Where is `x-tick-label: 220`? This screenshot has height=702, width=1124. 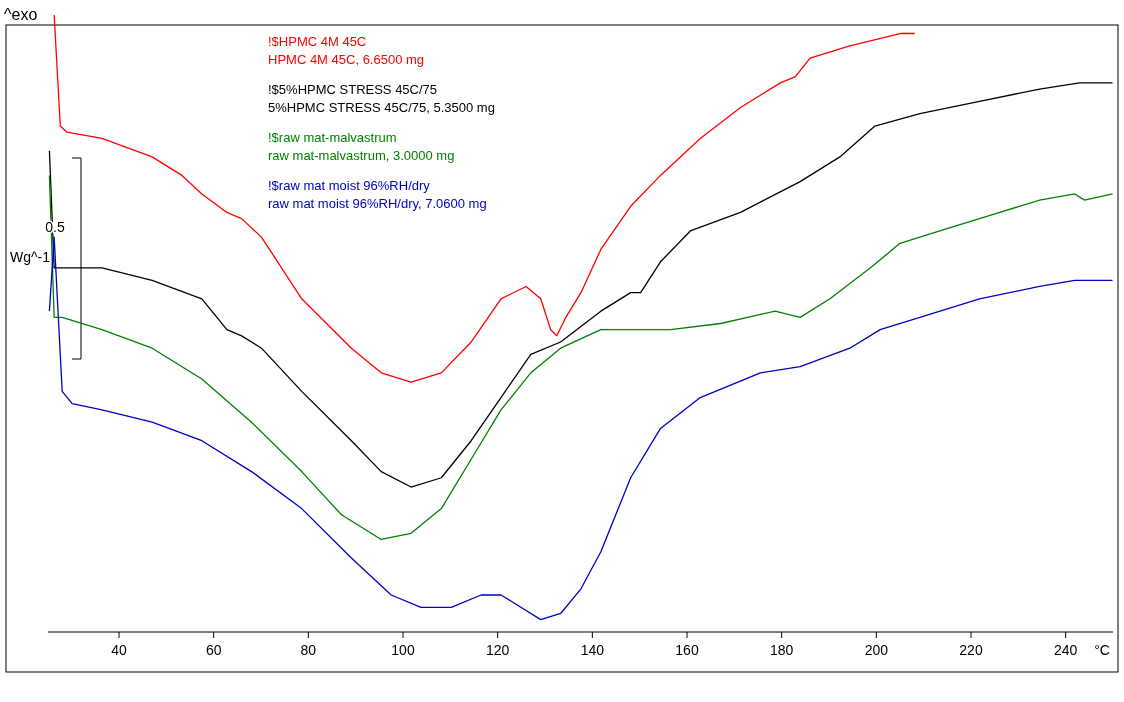 x-tick-label: 220 is located at coordinates (971, 650).